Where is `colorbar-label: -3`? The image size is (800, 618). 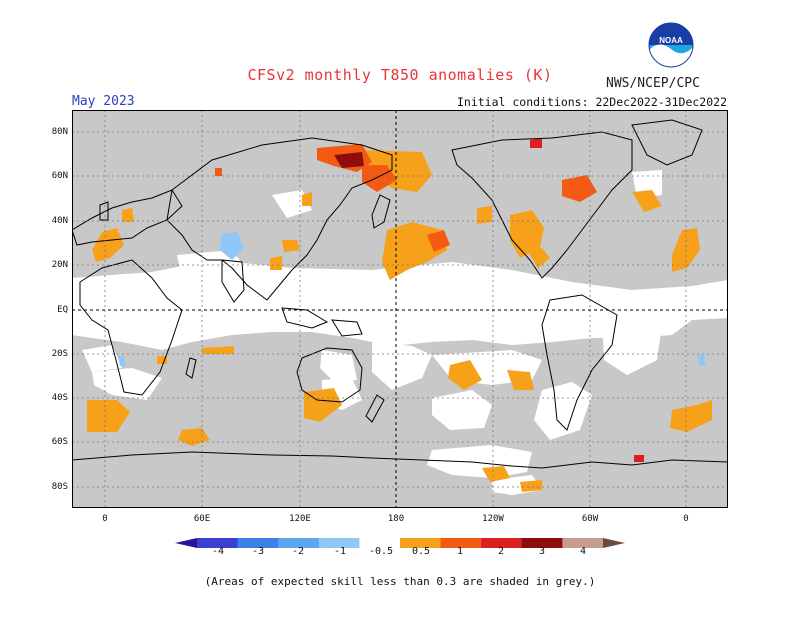
colorbar-label: -3 is located at coordinates (258, 551).